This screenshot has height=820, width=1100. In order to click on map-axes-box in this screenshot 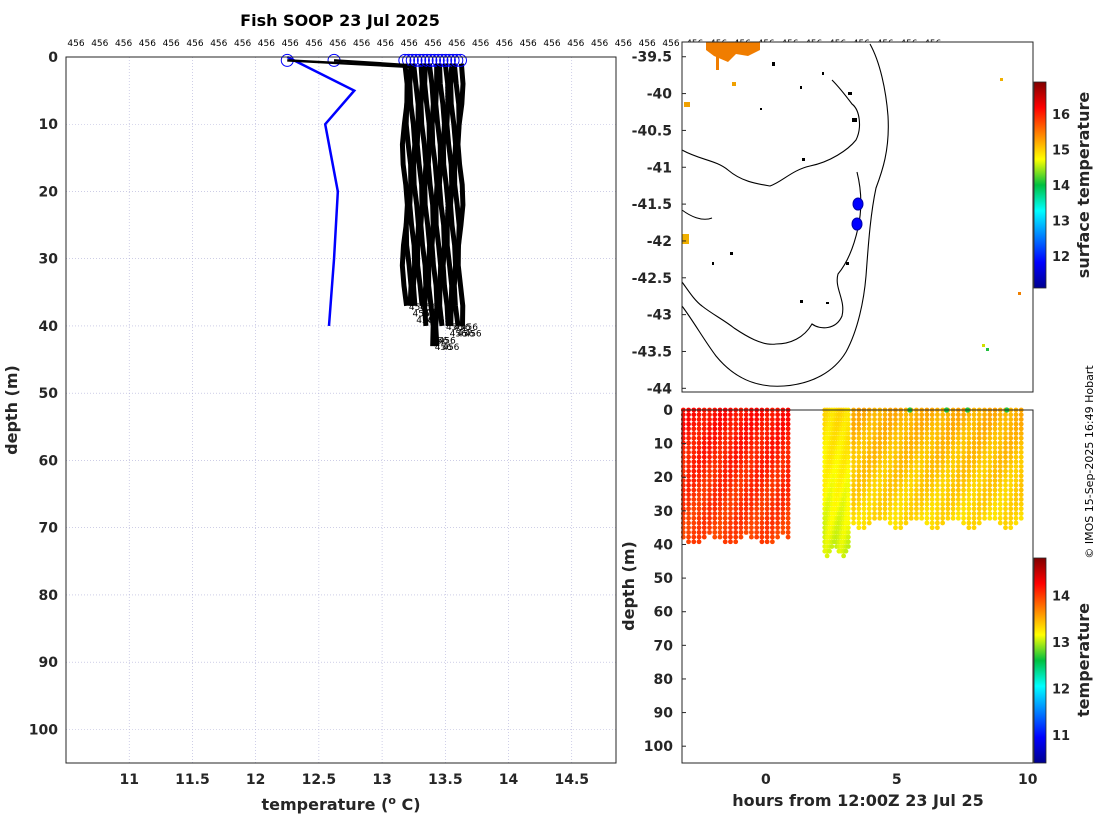, I will do `click(857, 217)`.